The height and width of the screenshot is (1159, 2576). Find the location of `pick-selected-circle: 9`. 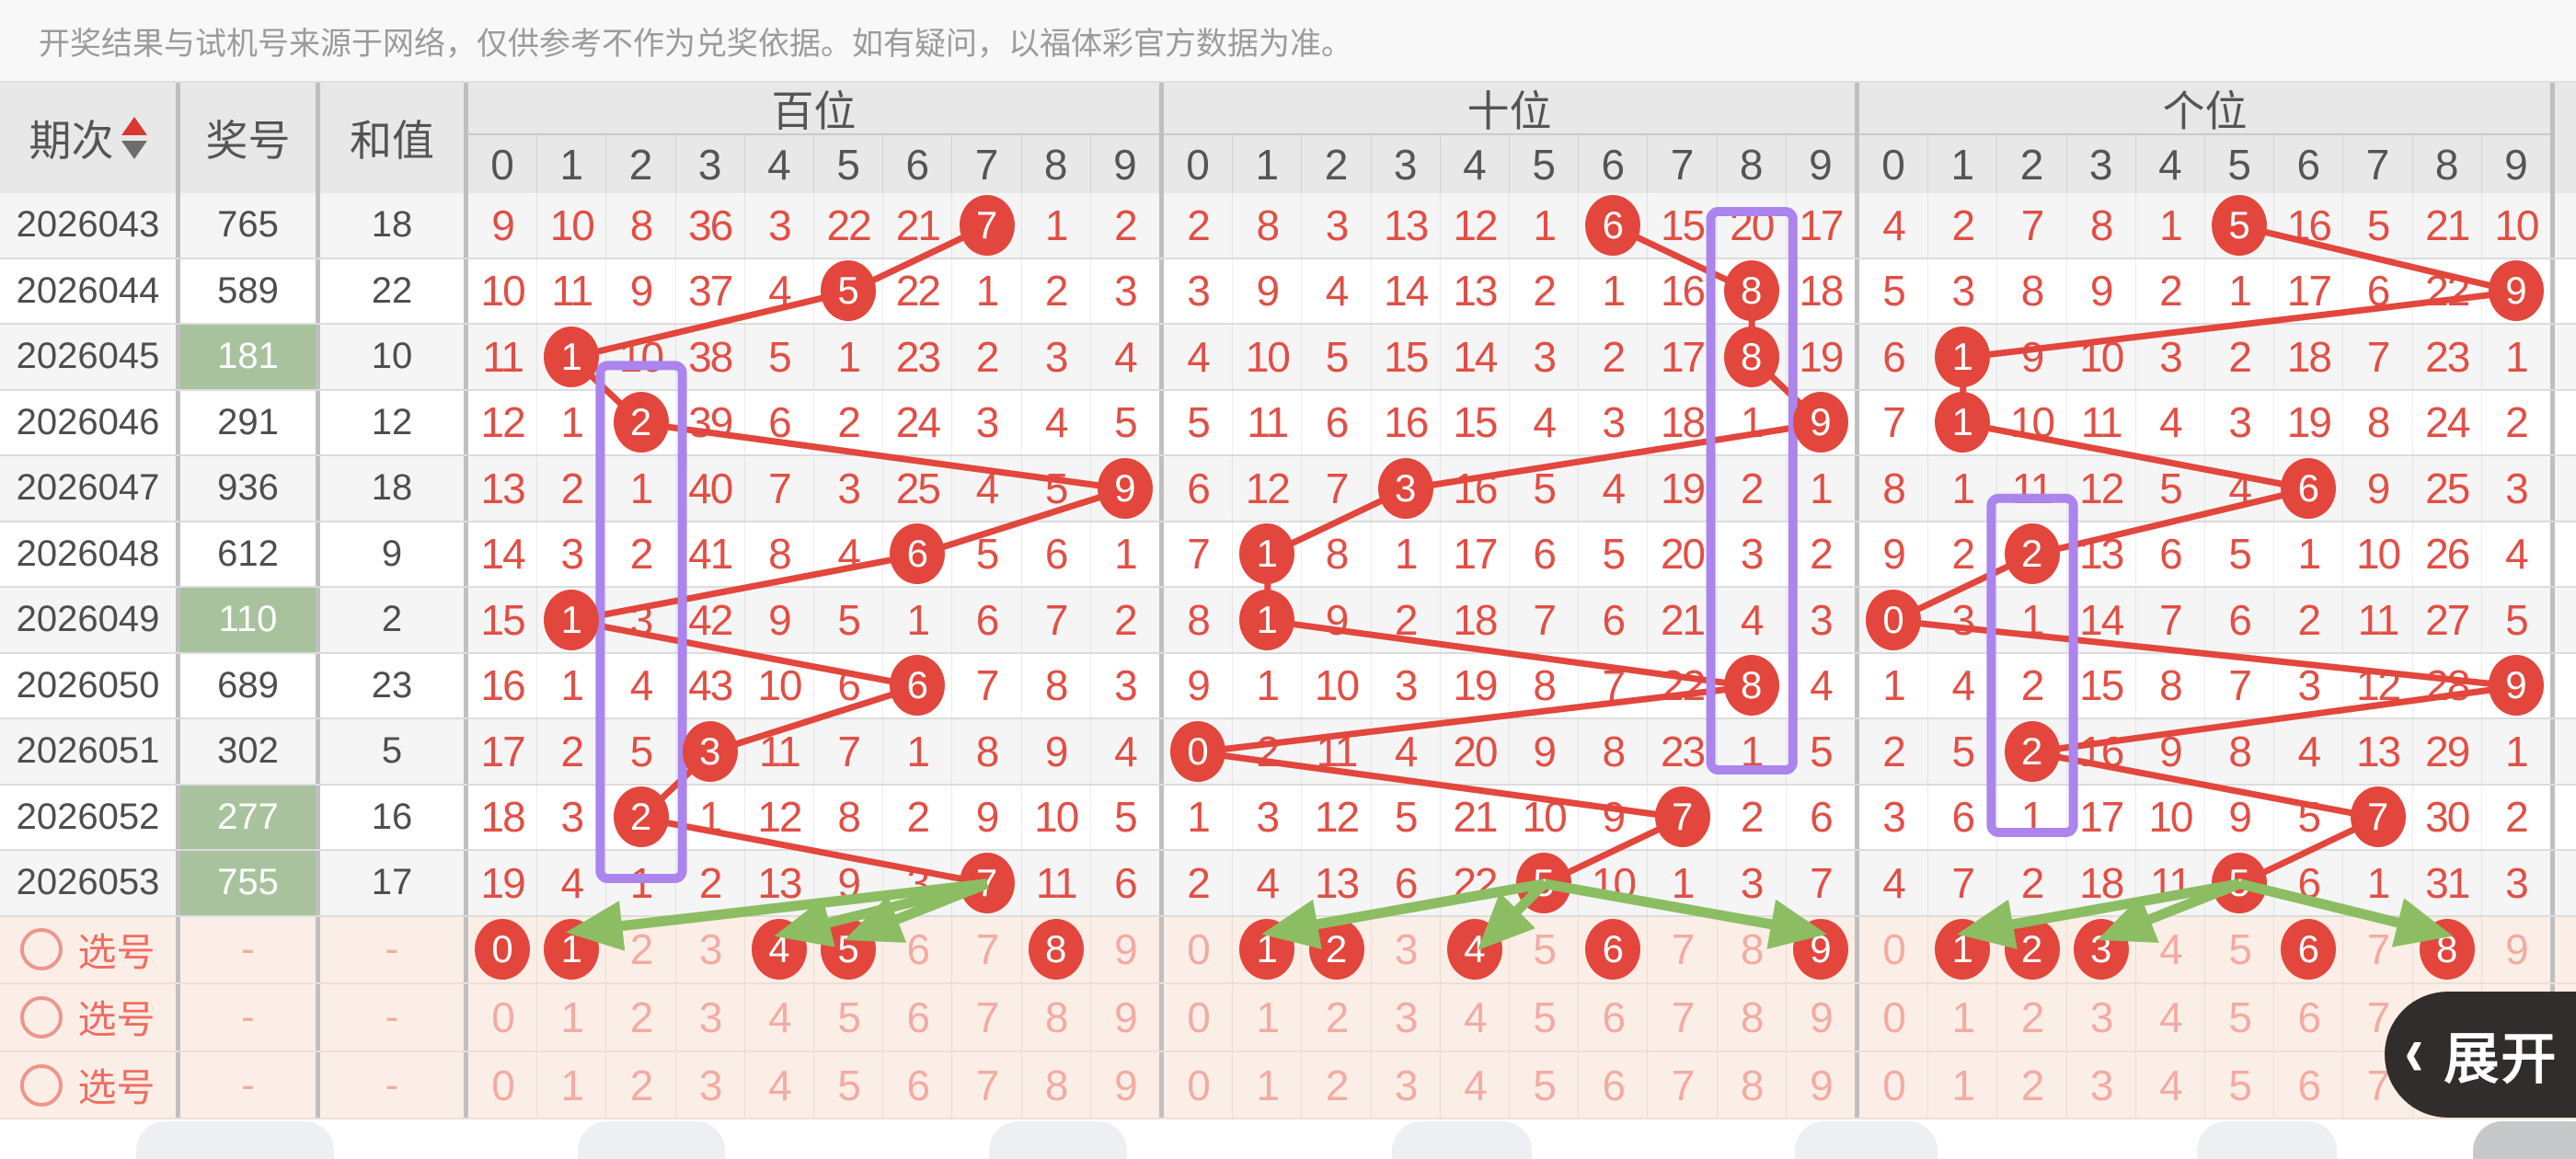

pick-selected-circle: 9 is located at coordinates (1820, 950).